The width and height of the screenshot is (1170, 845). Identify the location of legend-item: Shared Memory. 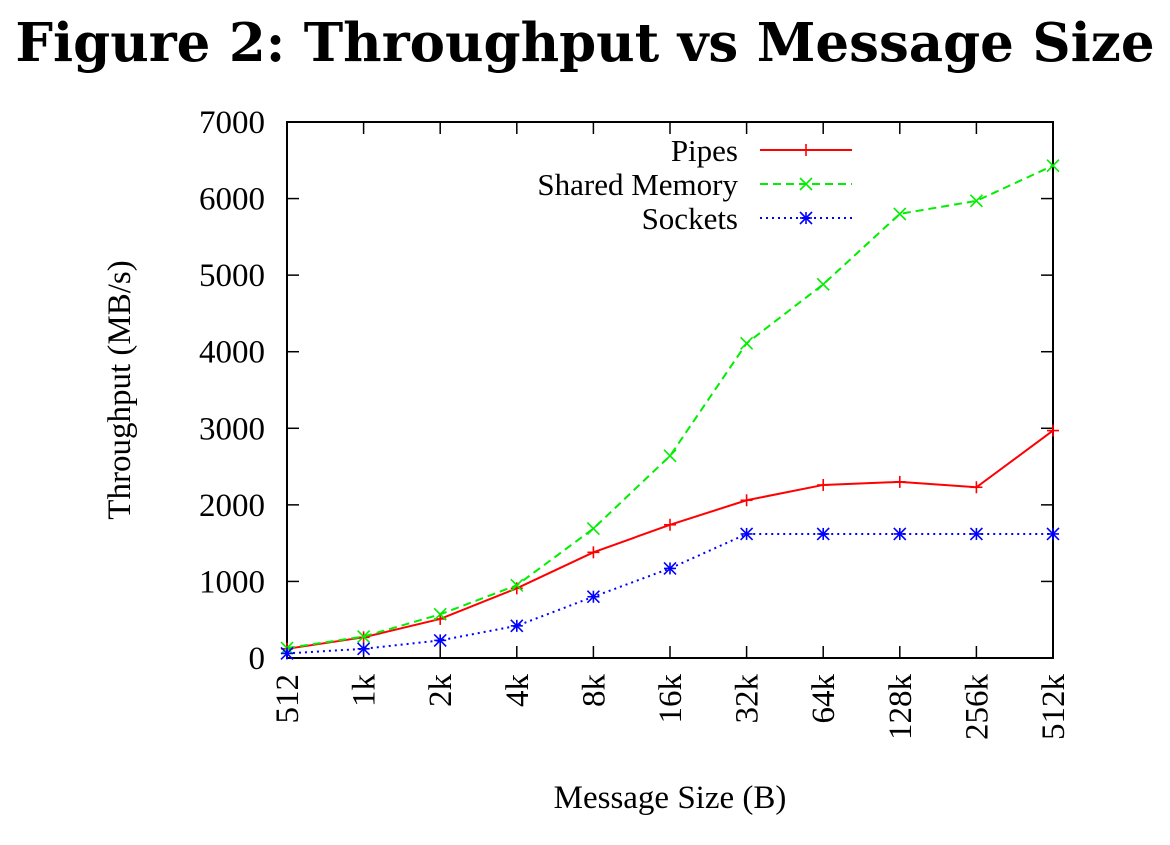
(694, 184).